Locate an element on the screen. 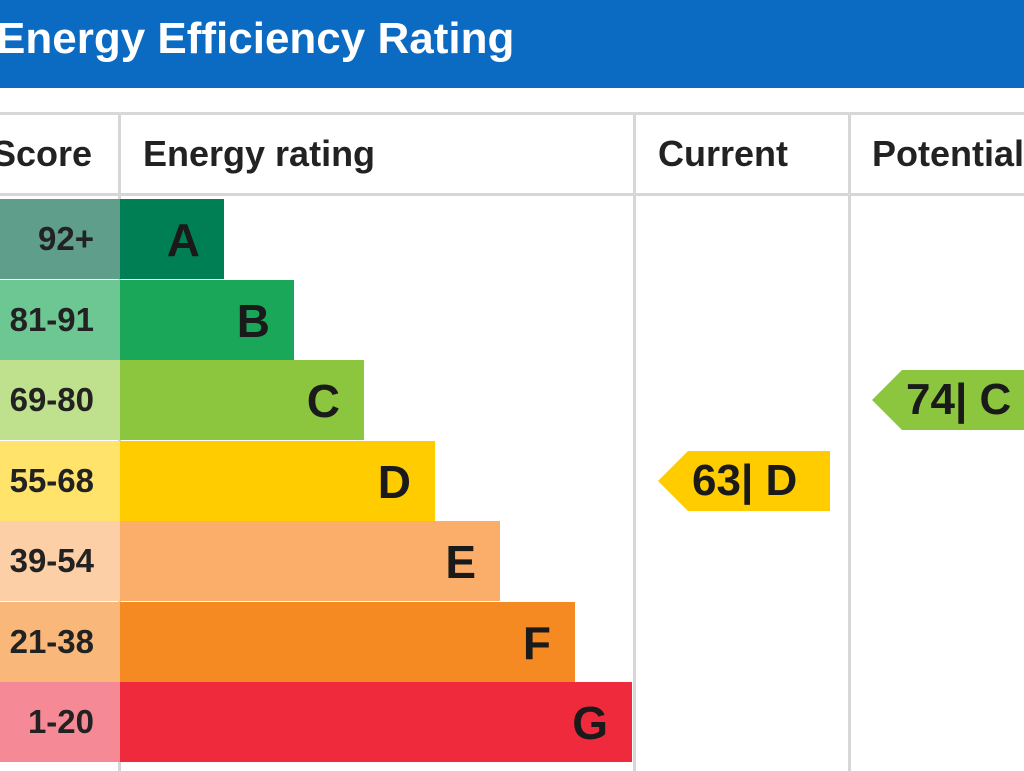 The image size is (1024, 771). column-header-potential: Potential is located at coordinates (948, 153).